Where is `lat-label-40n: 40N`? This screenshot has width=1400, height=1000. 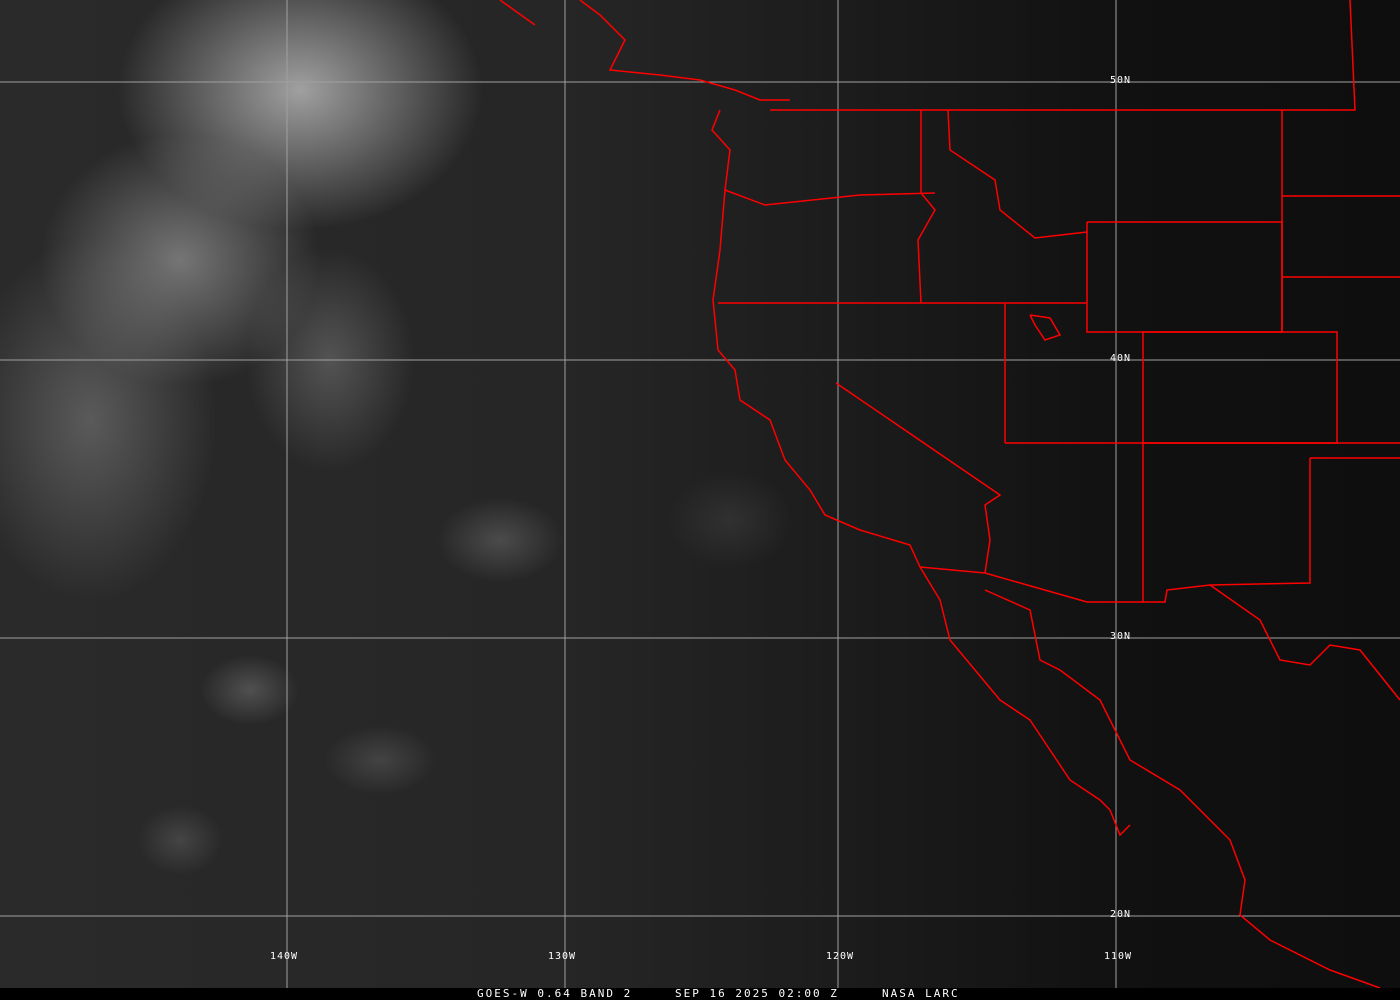
lat-label-40n: 40N is located at coordinates (1121, 358).